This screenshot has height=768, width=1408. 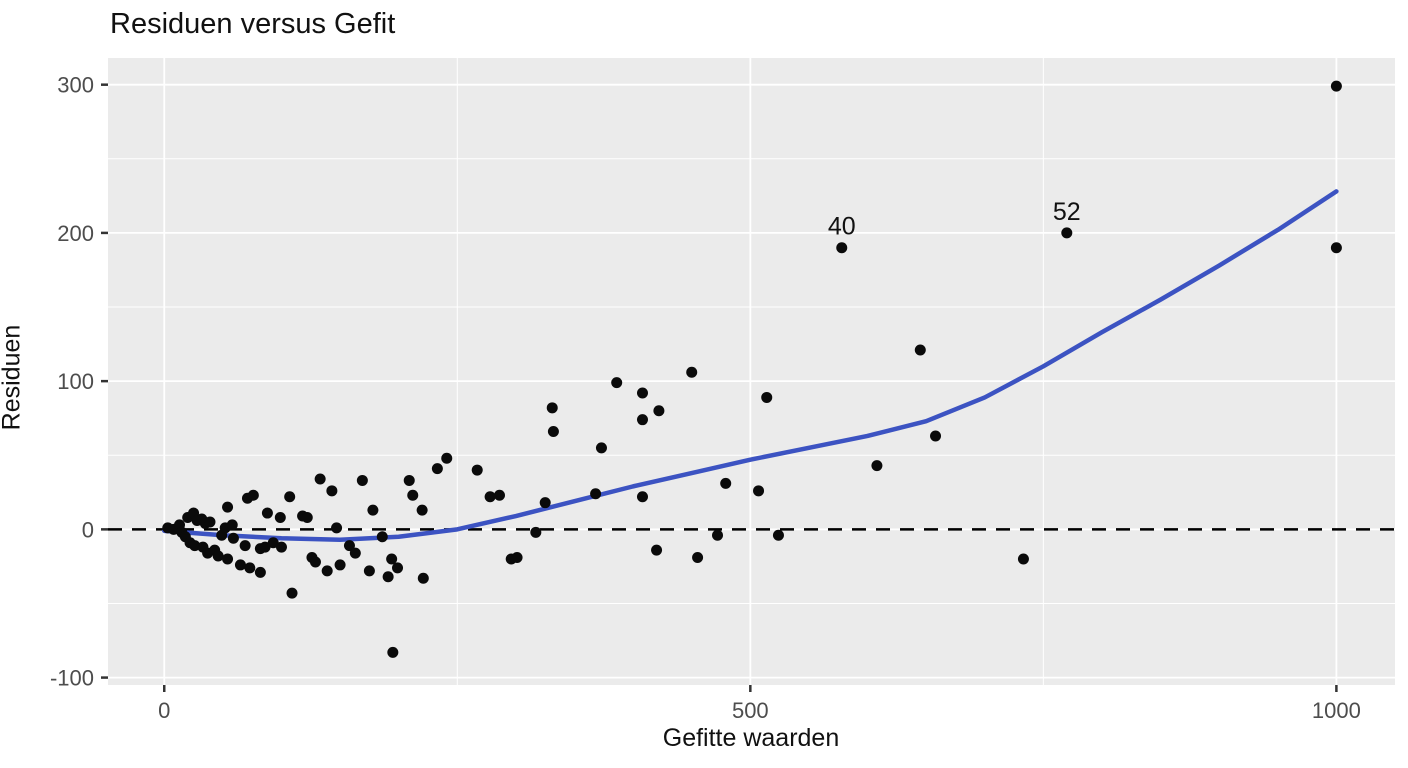 I want to click on point-label: 40, so click(x=842, y=227).